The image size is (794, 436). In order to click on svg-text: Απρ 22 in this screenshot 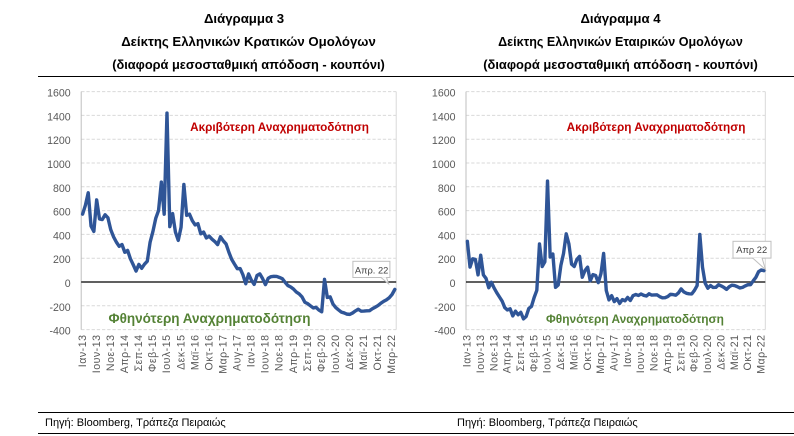, I will do `click(751, 250)`.